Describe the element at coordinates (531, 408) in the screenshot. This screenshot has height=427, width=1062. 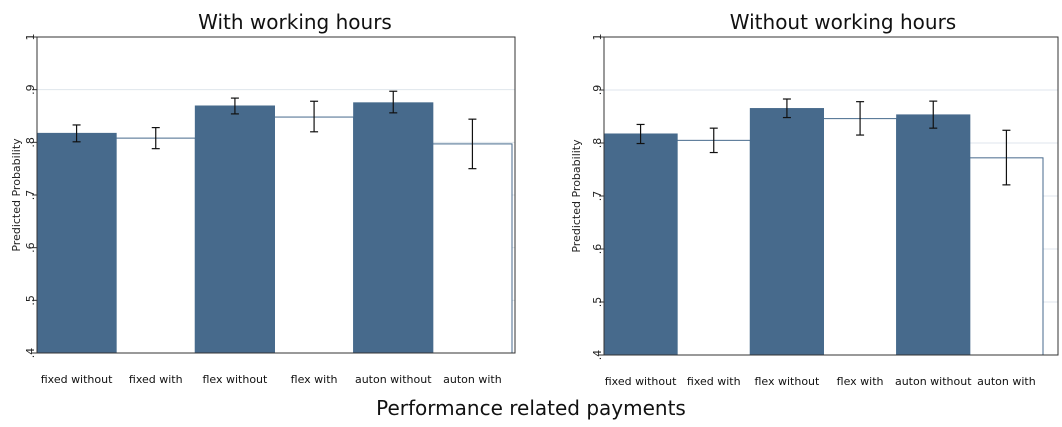
I see `shared-x-axis-label: Performance related payments` at that location.